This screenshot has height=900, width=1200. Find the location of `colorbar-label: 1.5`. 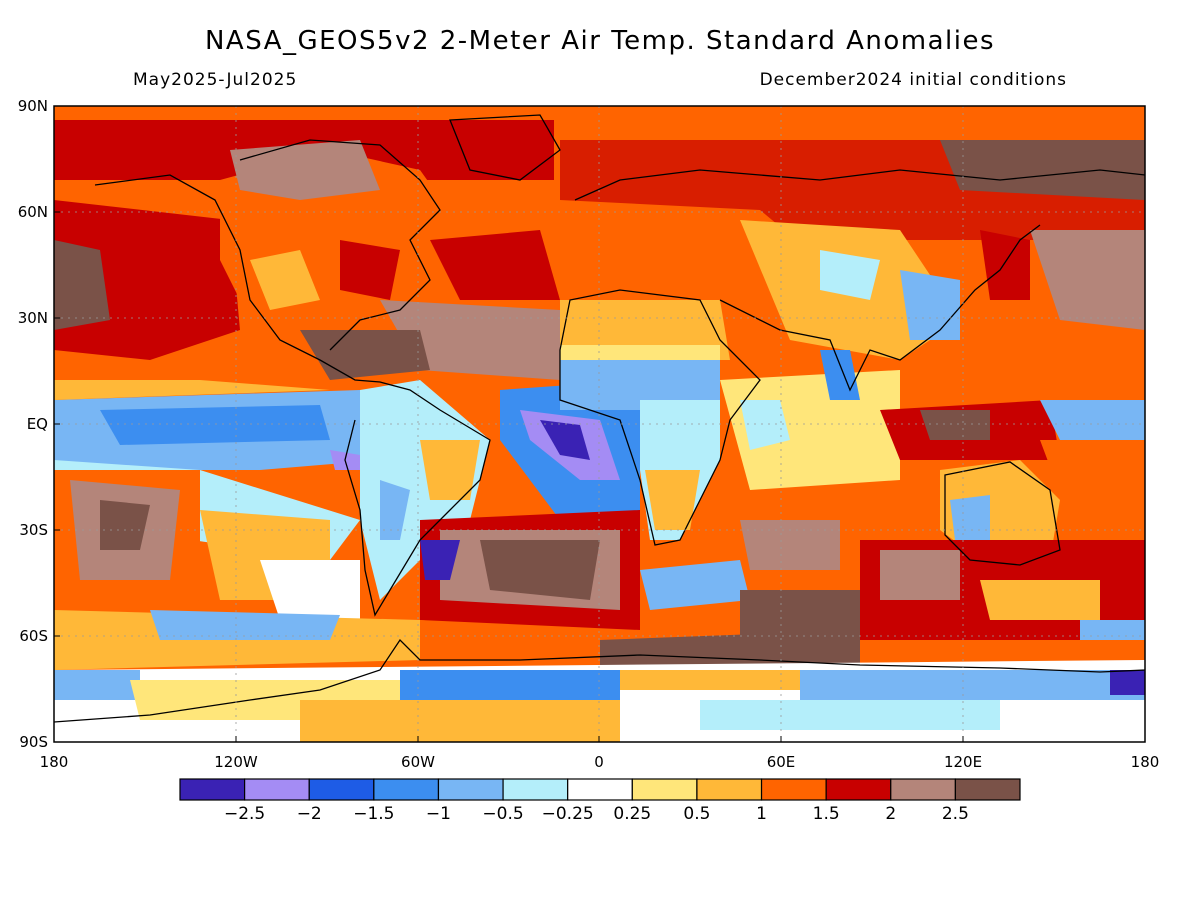

colorbar-label: 1.5 is located at coordinates (826, 814).